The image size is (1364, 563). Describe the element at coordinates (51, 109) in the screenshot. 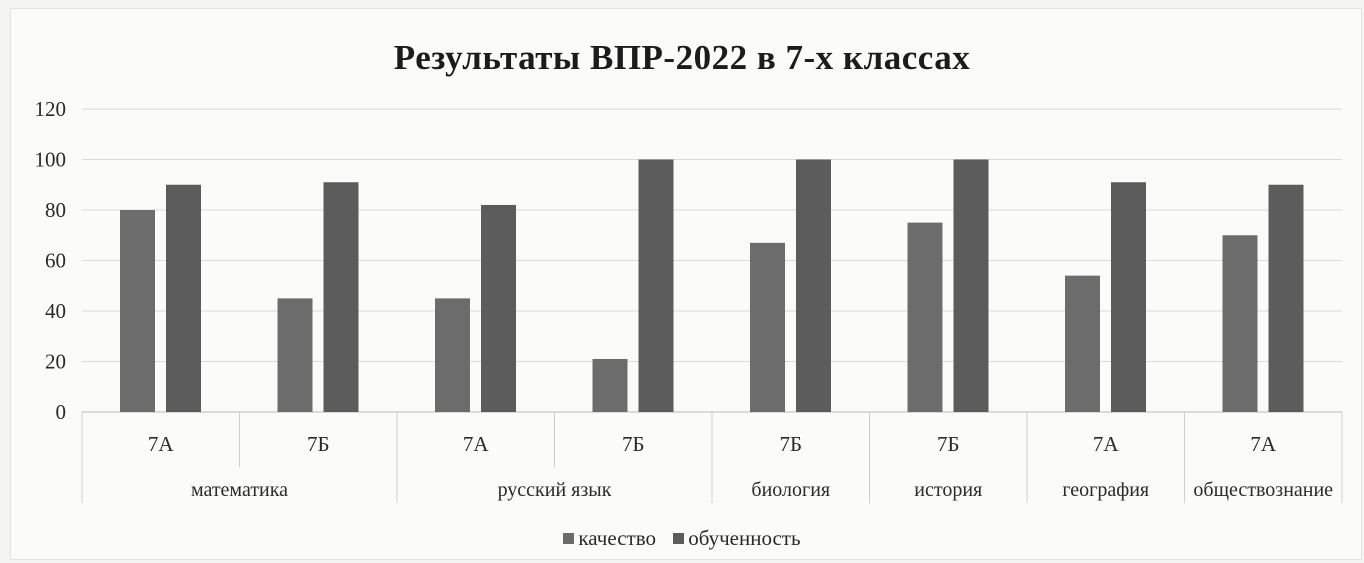

I see `y-tick-label: 120` at that location.